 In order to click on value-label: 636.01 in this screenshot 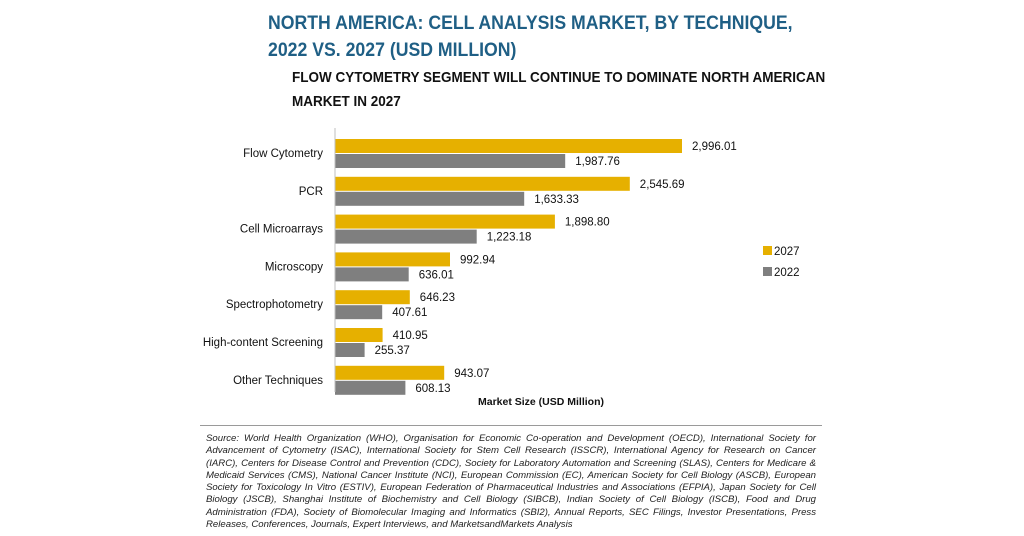, I will do `click(436, 275)`.